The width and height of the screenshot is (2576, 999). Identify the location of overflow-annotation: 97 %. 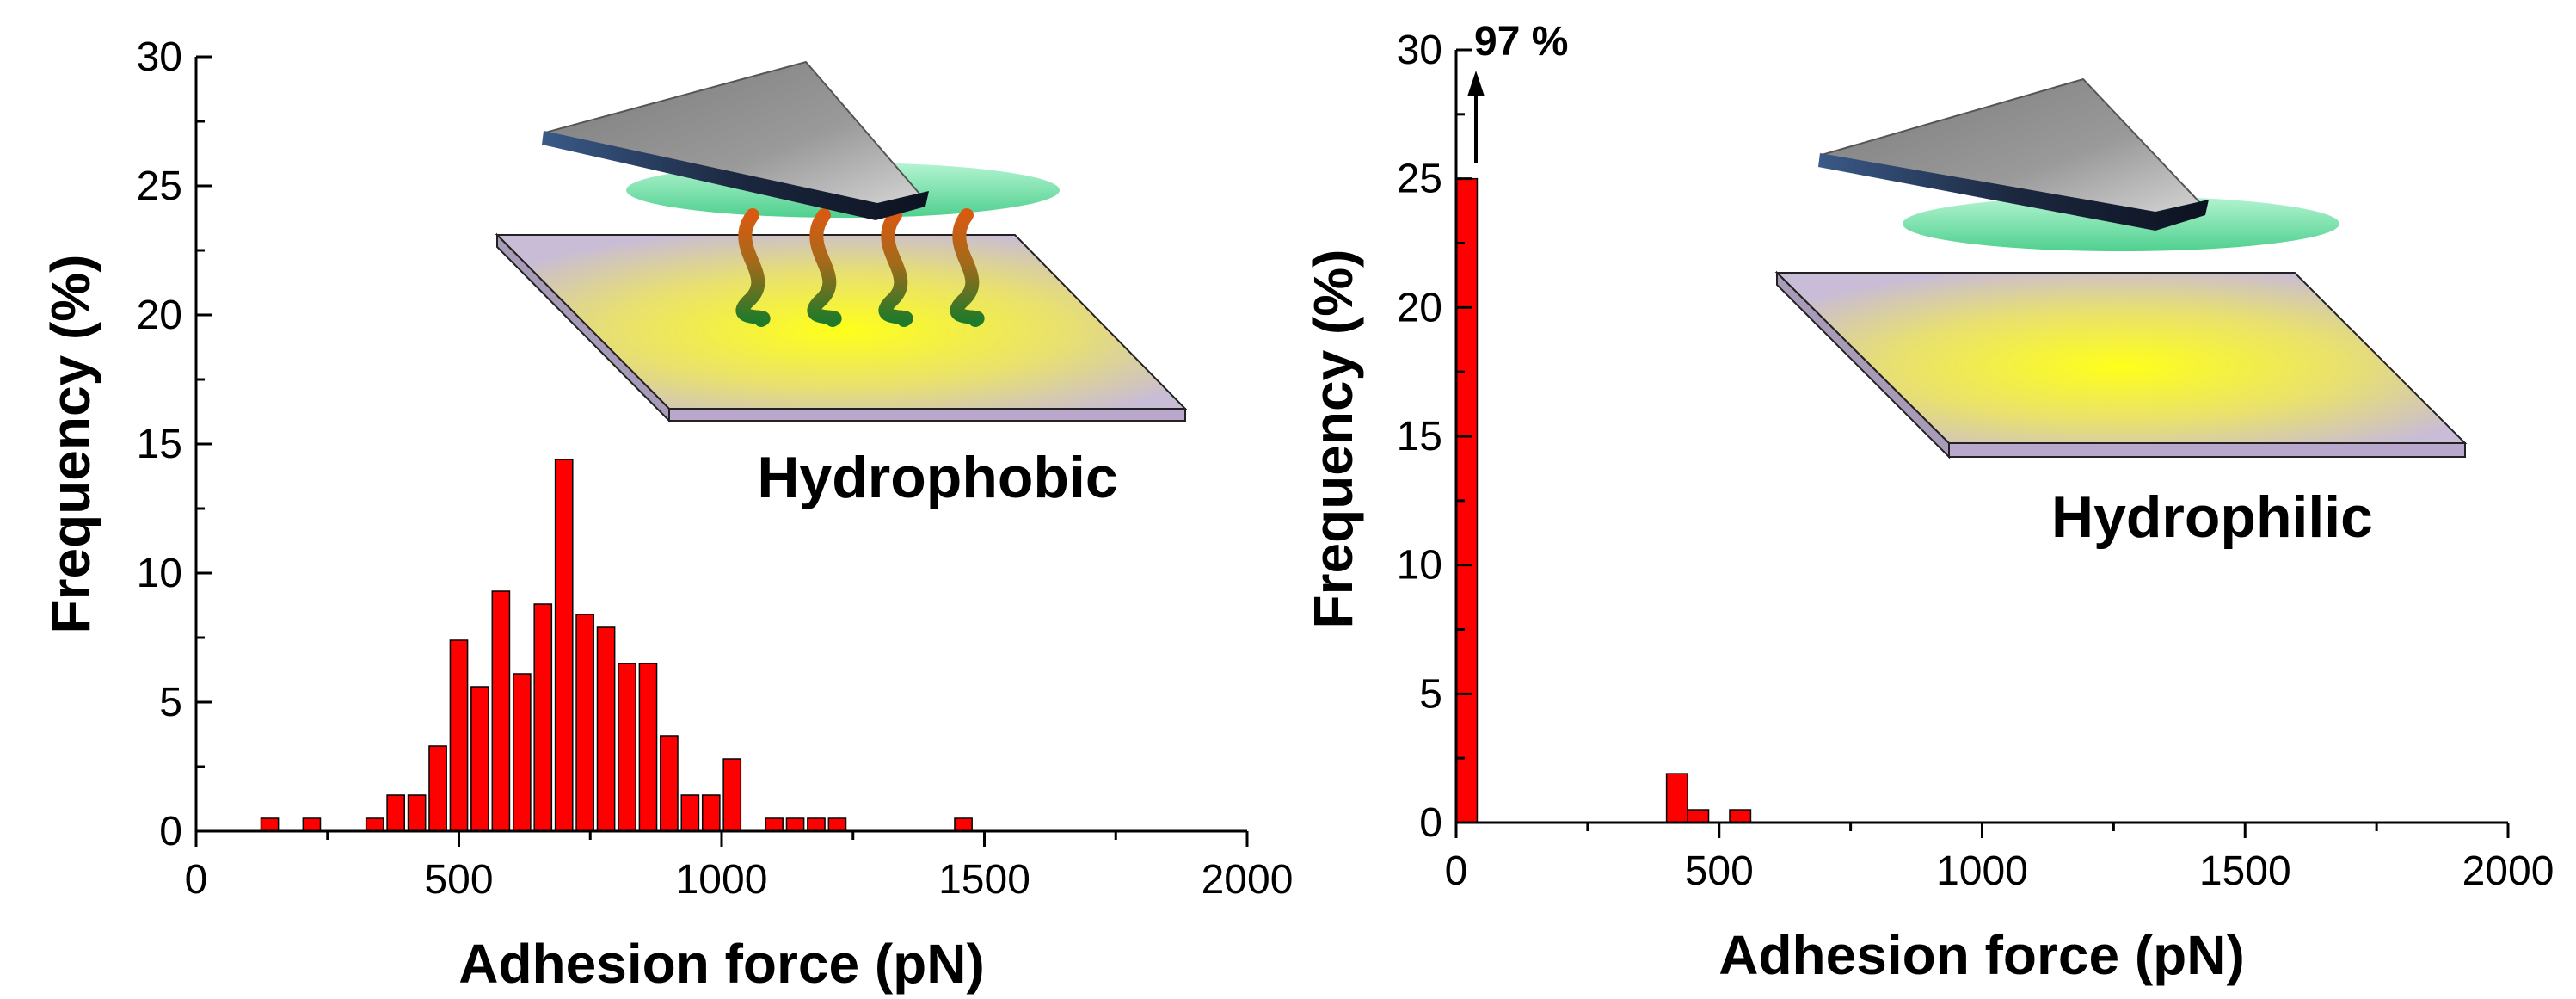
(1521, 42).